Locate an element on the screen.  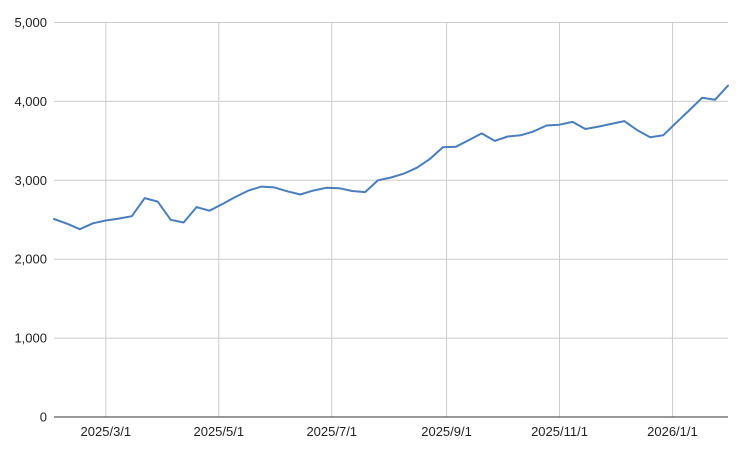
y-tick-label: 4,000 is located at coordinates (30, 101).